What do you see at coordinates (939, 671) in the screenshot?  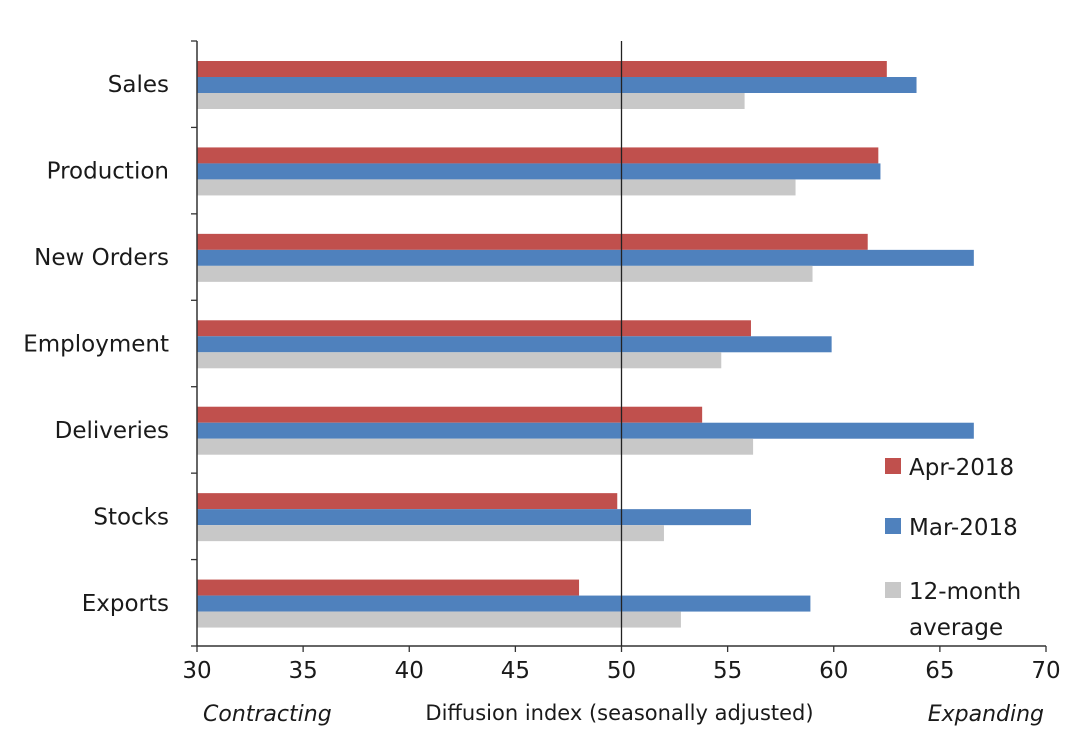 I see `x-tick-label-65: 65` at bounding box center [939, 671].